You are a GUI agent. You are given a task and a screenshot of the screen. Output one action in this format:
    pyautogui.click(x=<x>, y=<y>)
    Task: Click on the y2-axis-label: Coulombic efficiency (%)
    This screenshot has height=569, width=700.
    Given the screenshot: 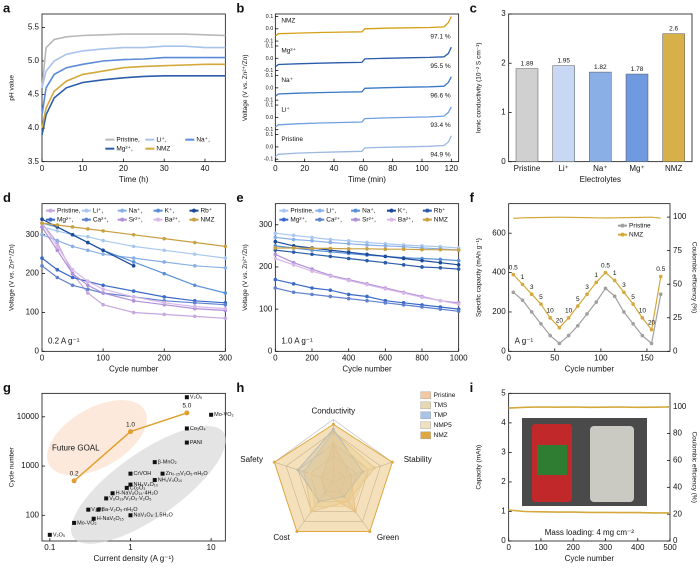 What is the action you would take?
    pyautogui.click(x=693, y=277)
    